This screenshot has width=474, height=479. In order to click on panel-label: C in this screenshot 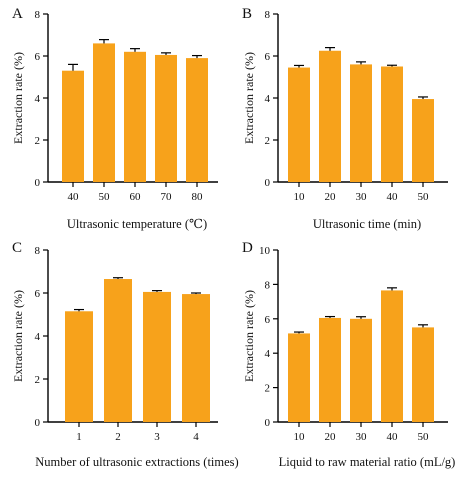, I will do `click(17, 248)`.